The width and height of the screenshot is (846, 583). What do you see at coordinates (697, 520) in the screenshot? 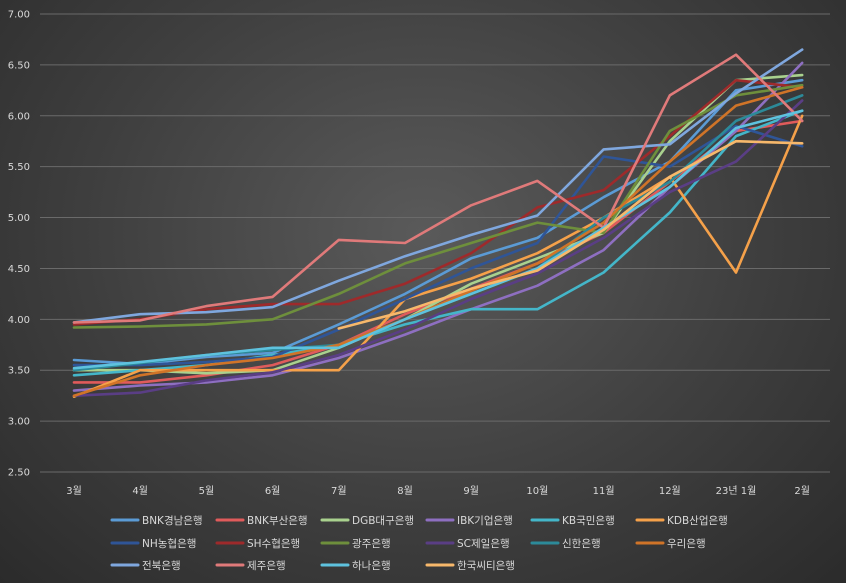
I see `legend-label: KDB산업은행` at bounding box center [697, 520].